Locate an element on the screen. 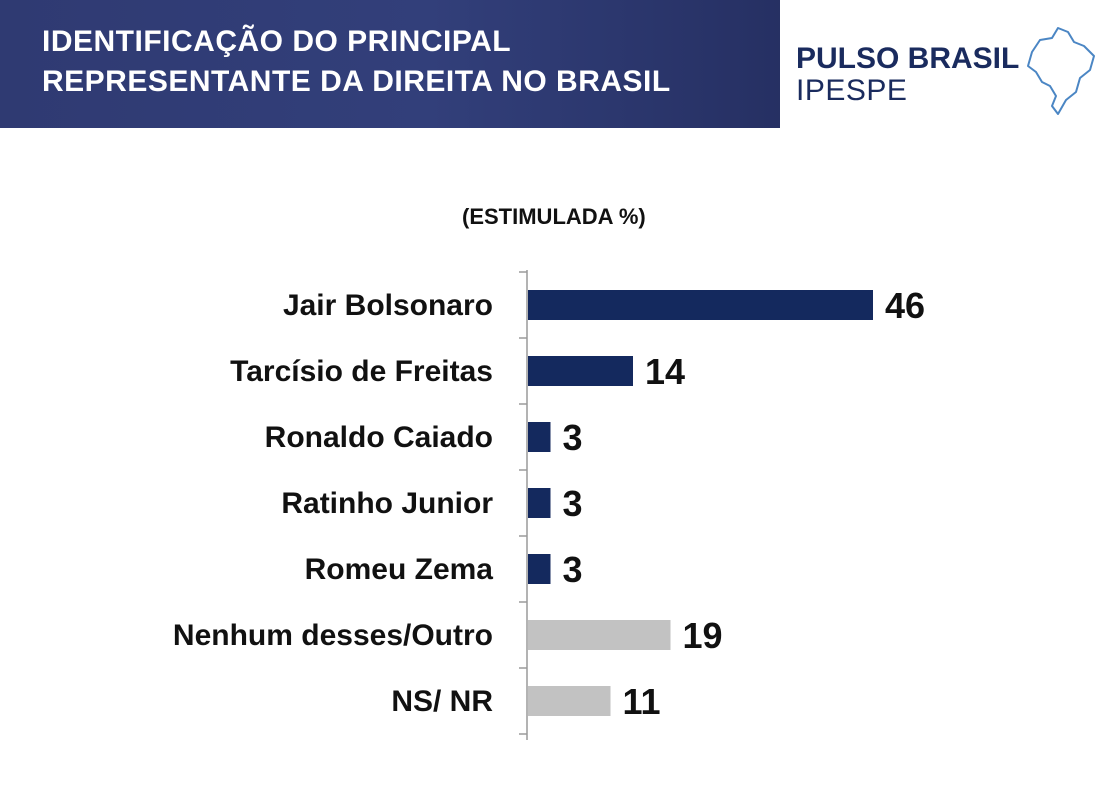 The height and width of the screenshot is (800, 1103). y-axis is located at coordinates (523, 505).